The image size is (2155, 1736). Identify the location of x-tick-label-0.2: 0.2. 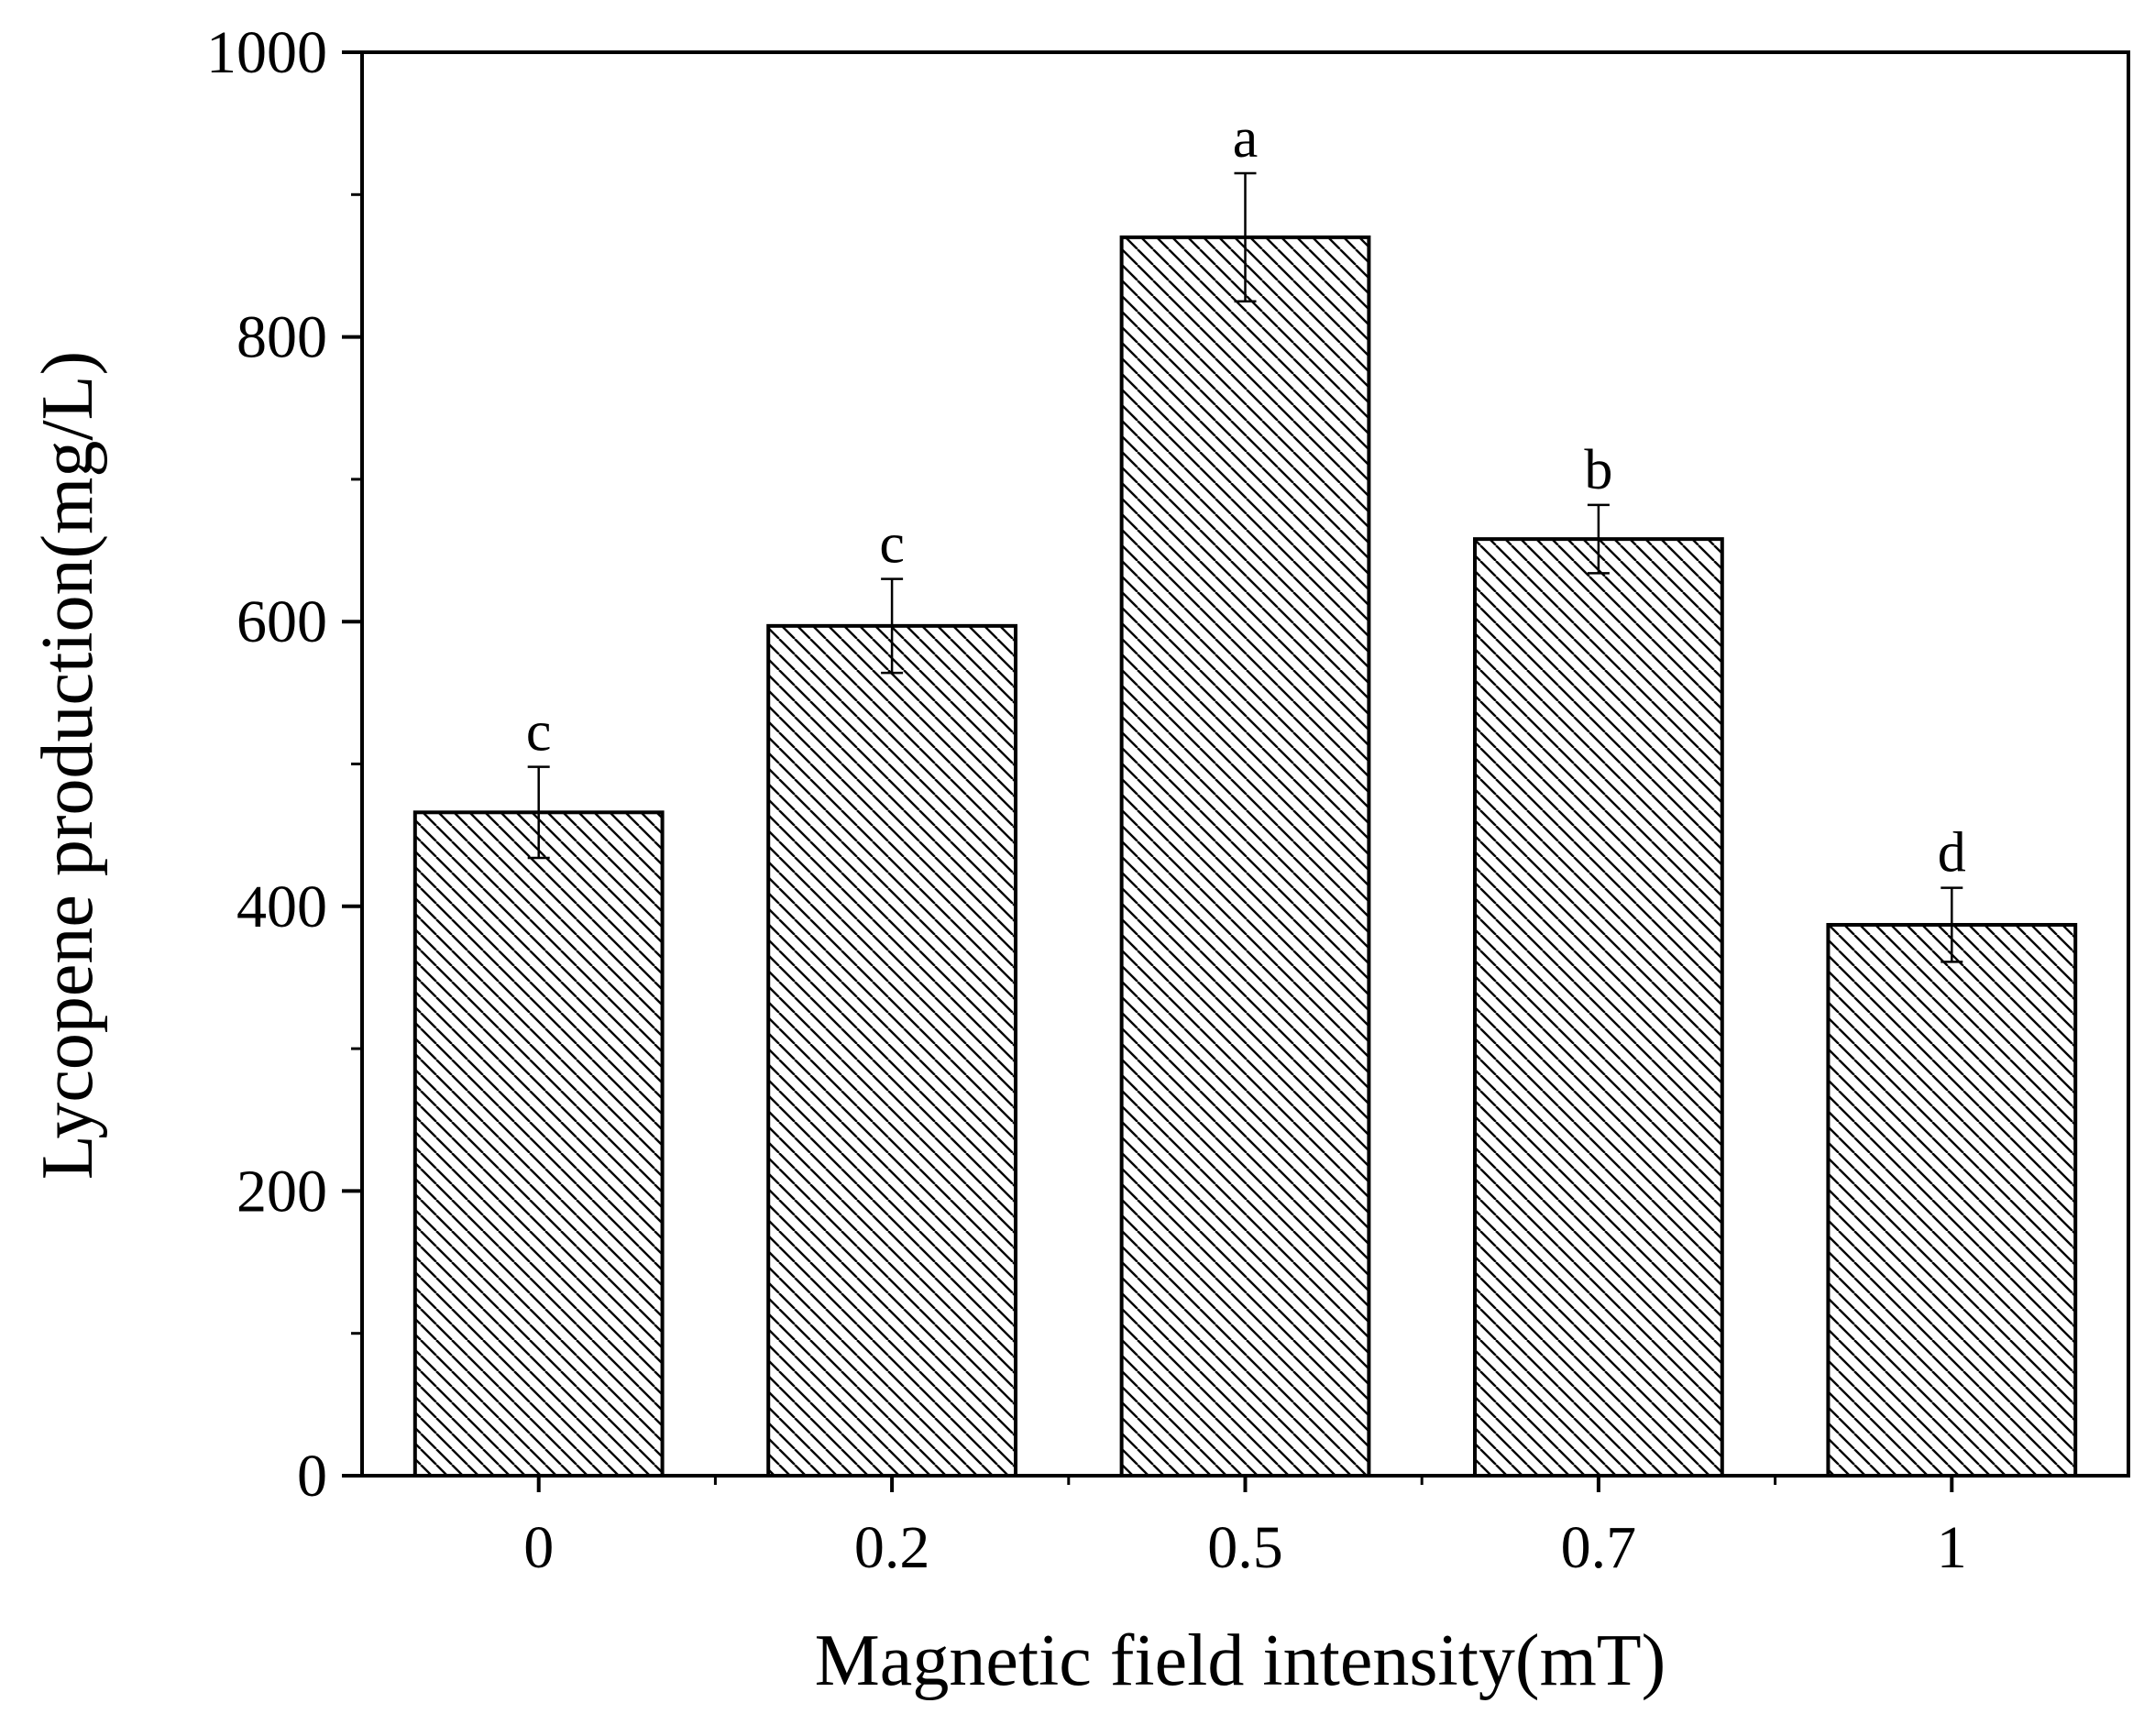
(892, 1548).